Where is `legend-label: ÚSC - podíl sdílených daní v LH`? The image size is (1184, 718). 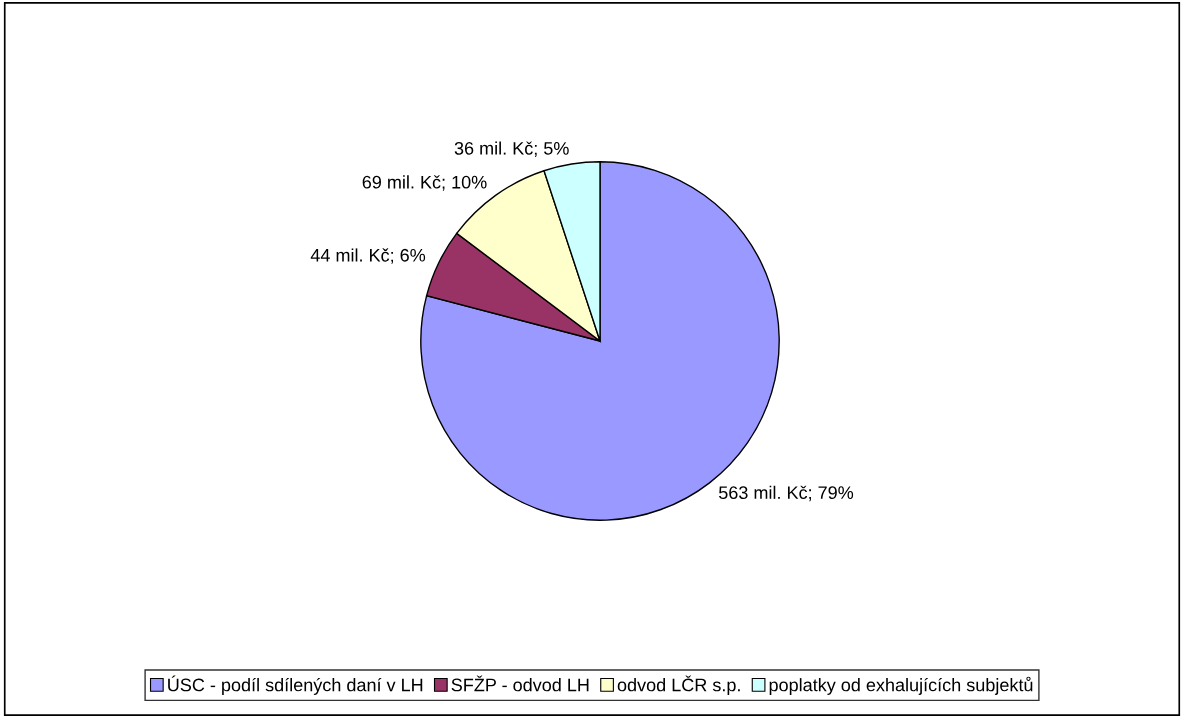 legend-label: ÚSC - podíl sdílených daní v LH is located at coordinates (295, 685).